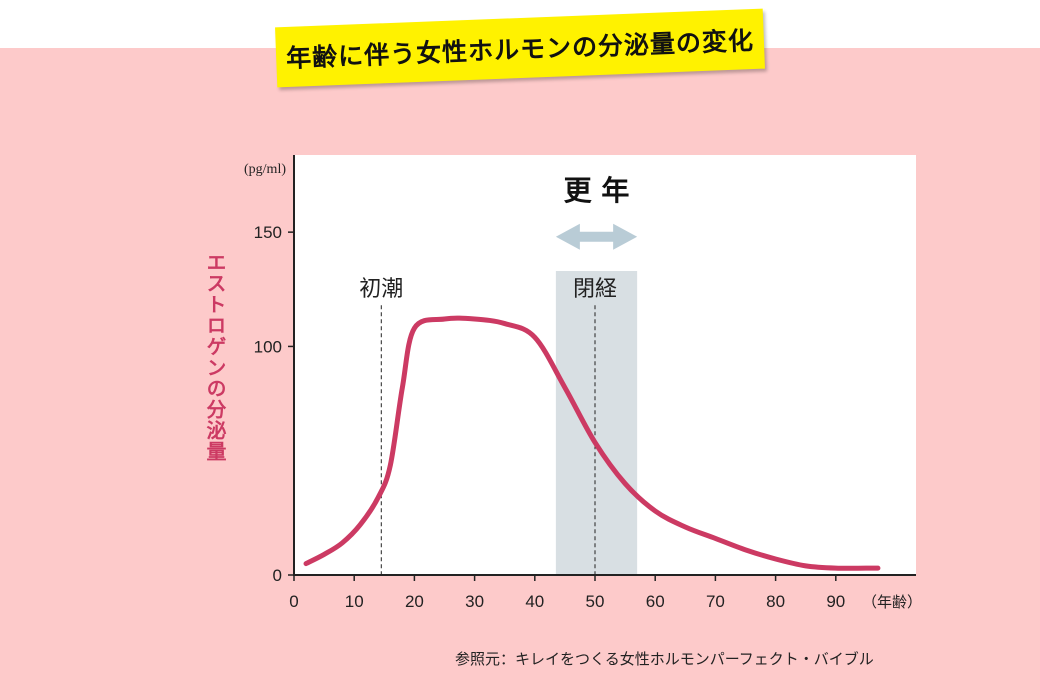  What do you see at coordinates (597, 190) in the screenshot?
I see `span-label: 更 年` at bounding box center [597, 190].